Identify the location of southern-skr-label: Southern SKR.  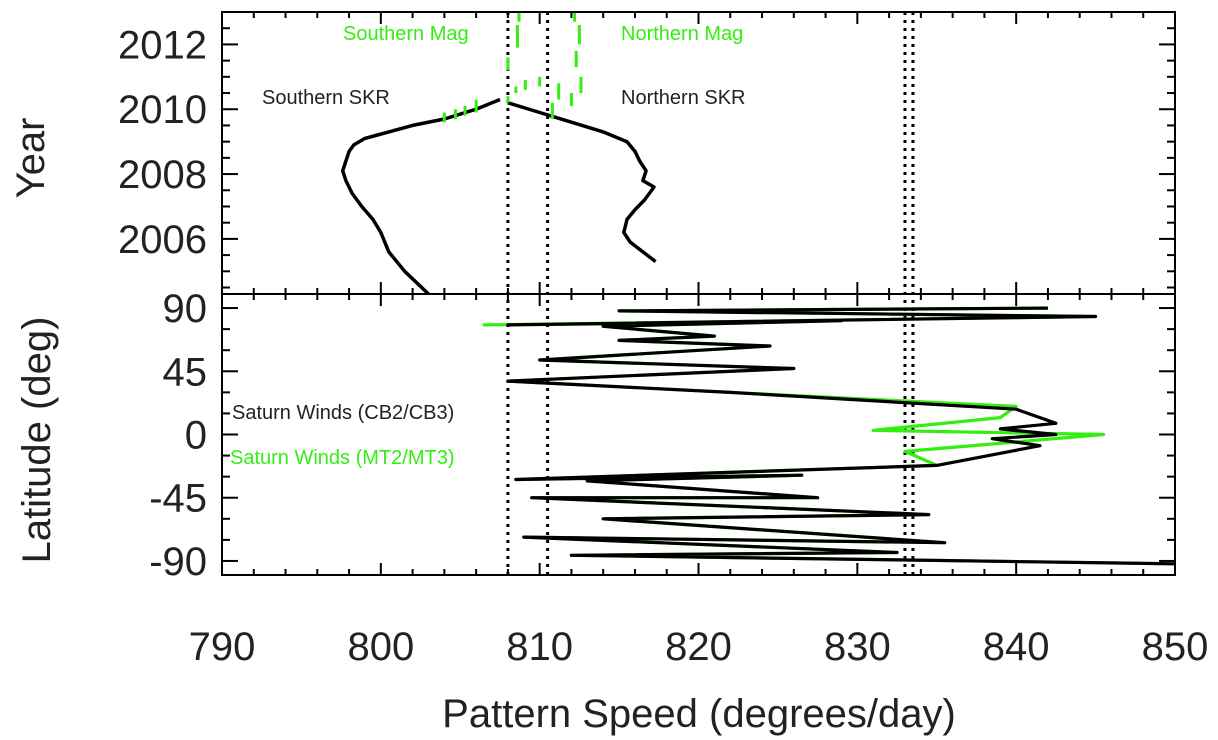
(326, 98).